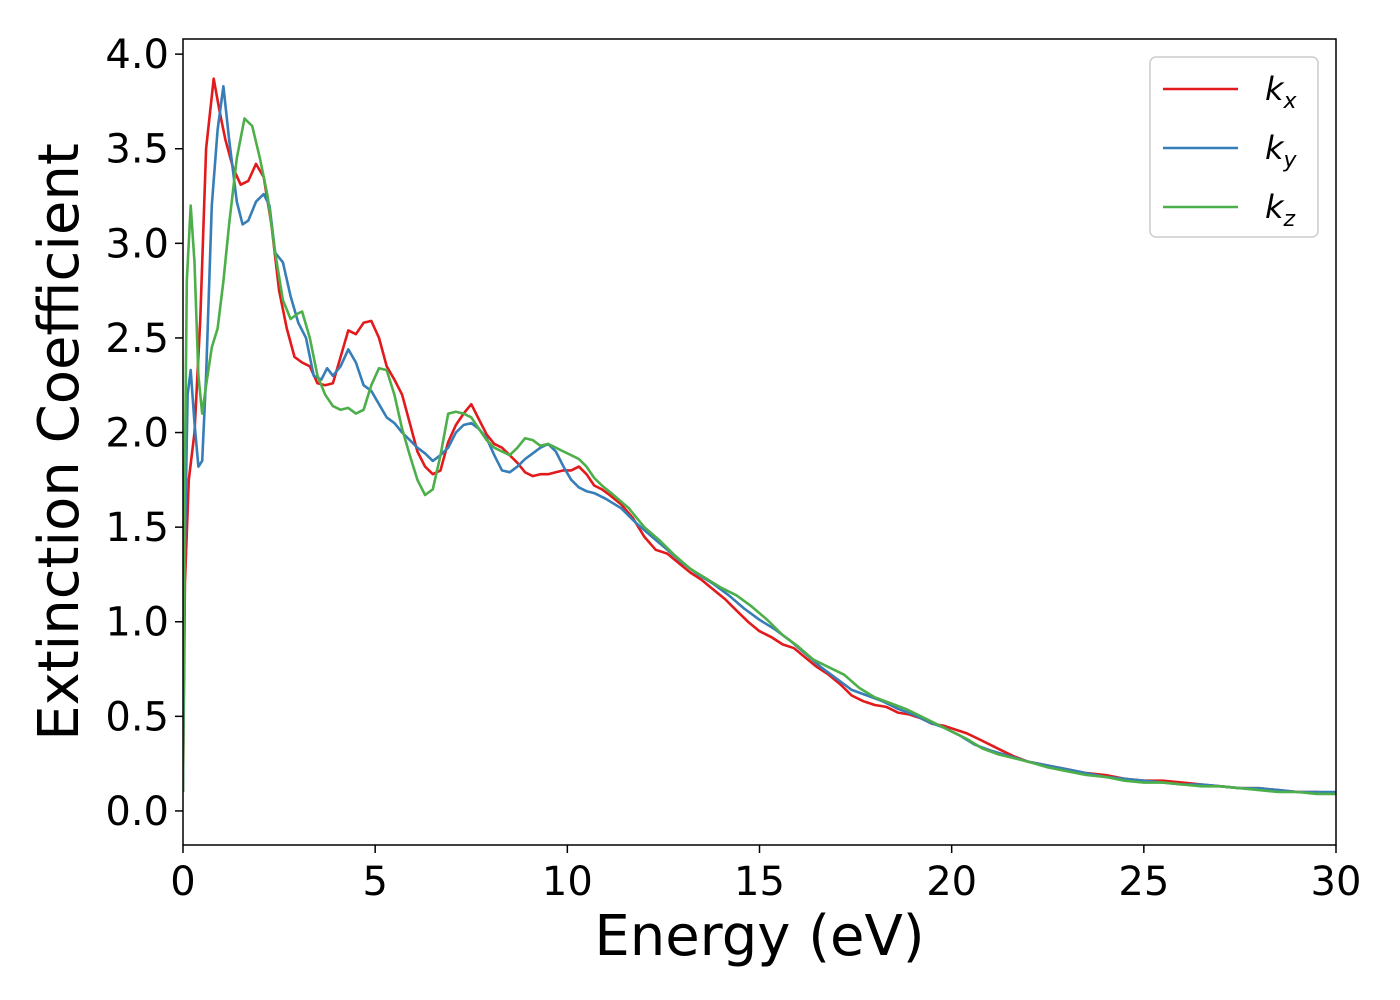 The width and height of the screenshot is (1400, 1000). What do you see at coordinates (137, 55) in the screenshot?
I see `y-tick-label: 4.0` at bounding box center [137, 55].